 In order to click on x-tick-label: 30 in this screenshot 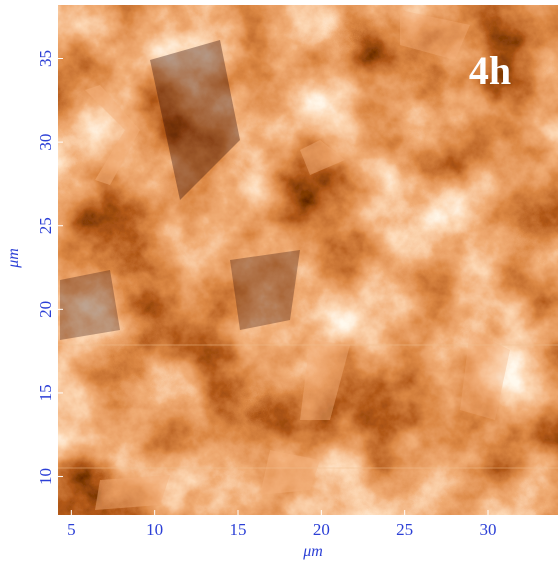, I will do `click(488, 529)`.